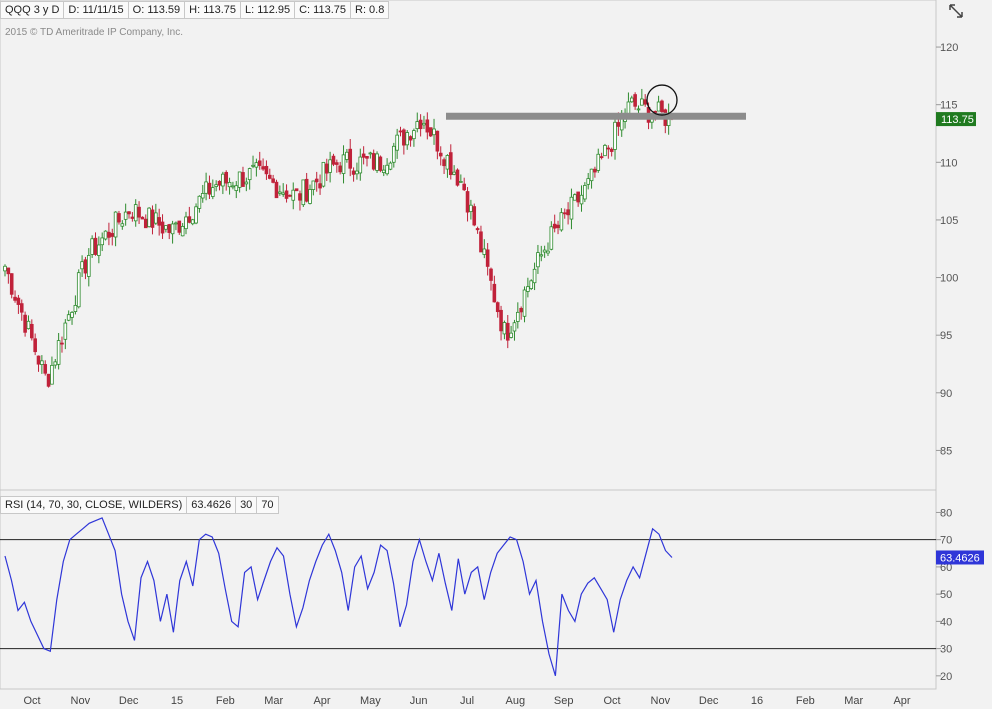  What do you see at coordinates (94, 505) in the screenshot?
I see `rsi-label: RSI (14, 70, 30, CLOSE, WILDERS)` at bounding box center [94, 505].